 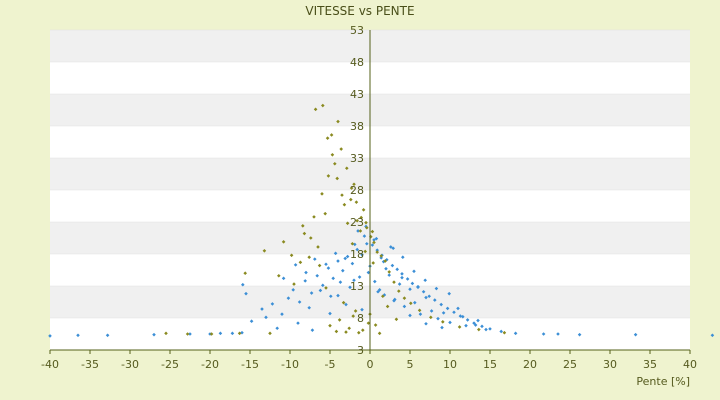 What do you see at coordinates (357, 30) in the screenshot?
I see `y-tick-label: 53` at bounding box center [357, 30].